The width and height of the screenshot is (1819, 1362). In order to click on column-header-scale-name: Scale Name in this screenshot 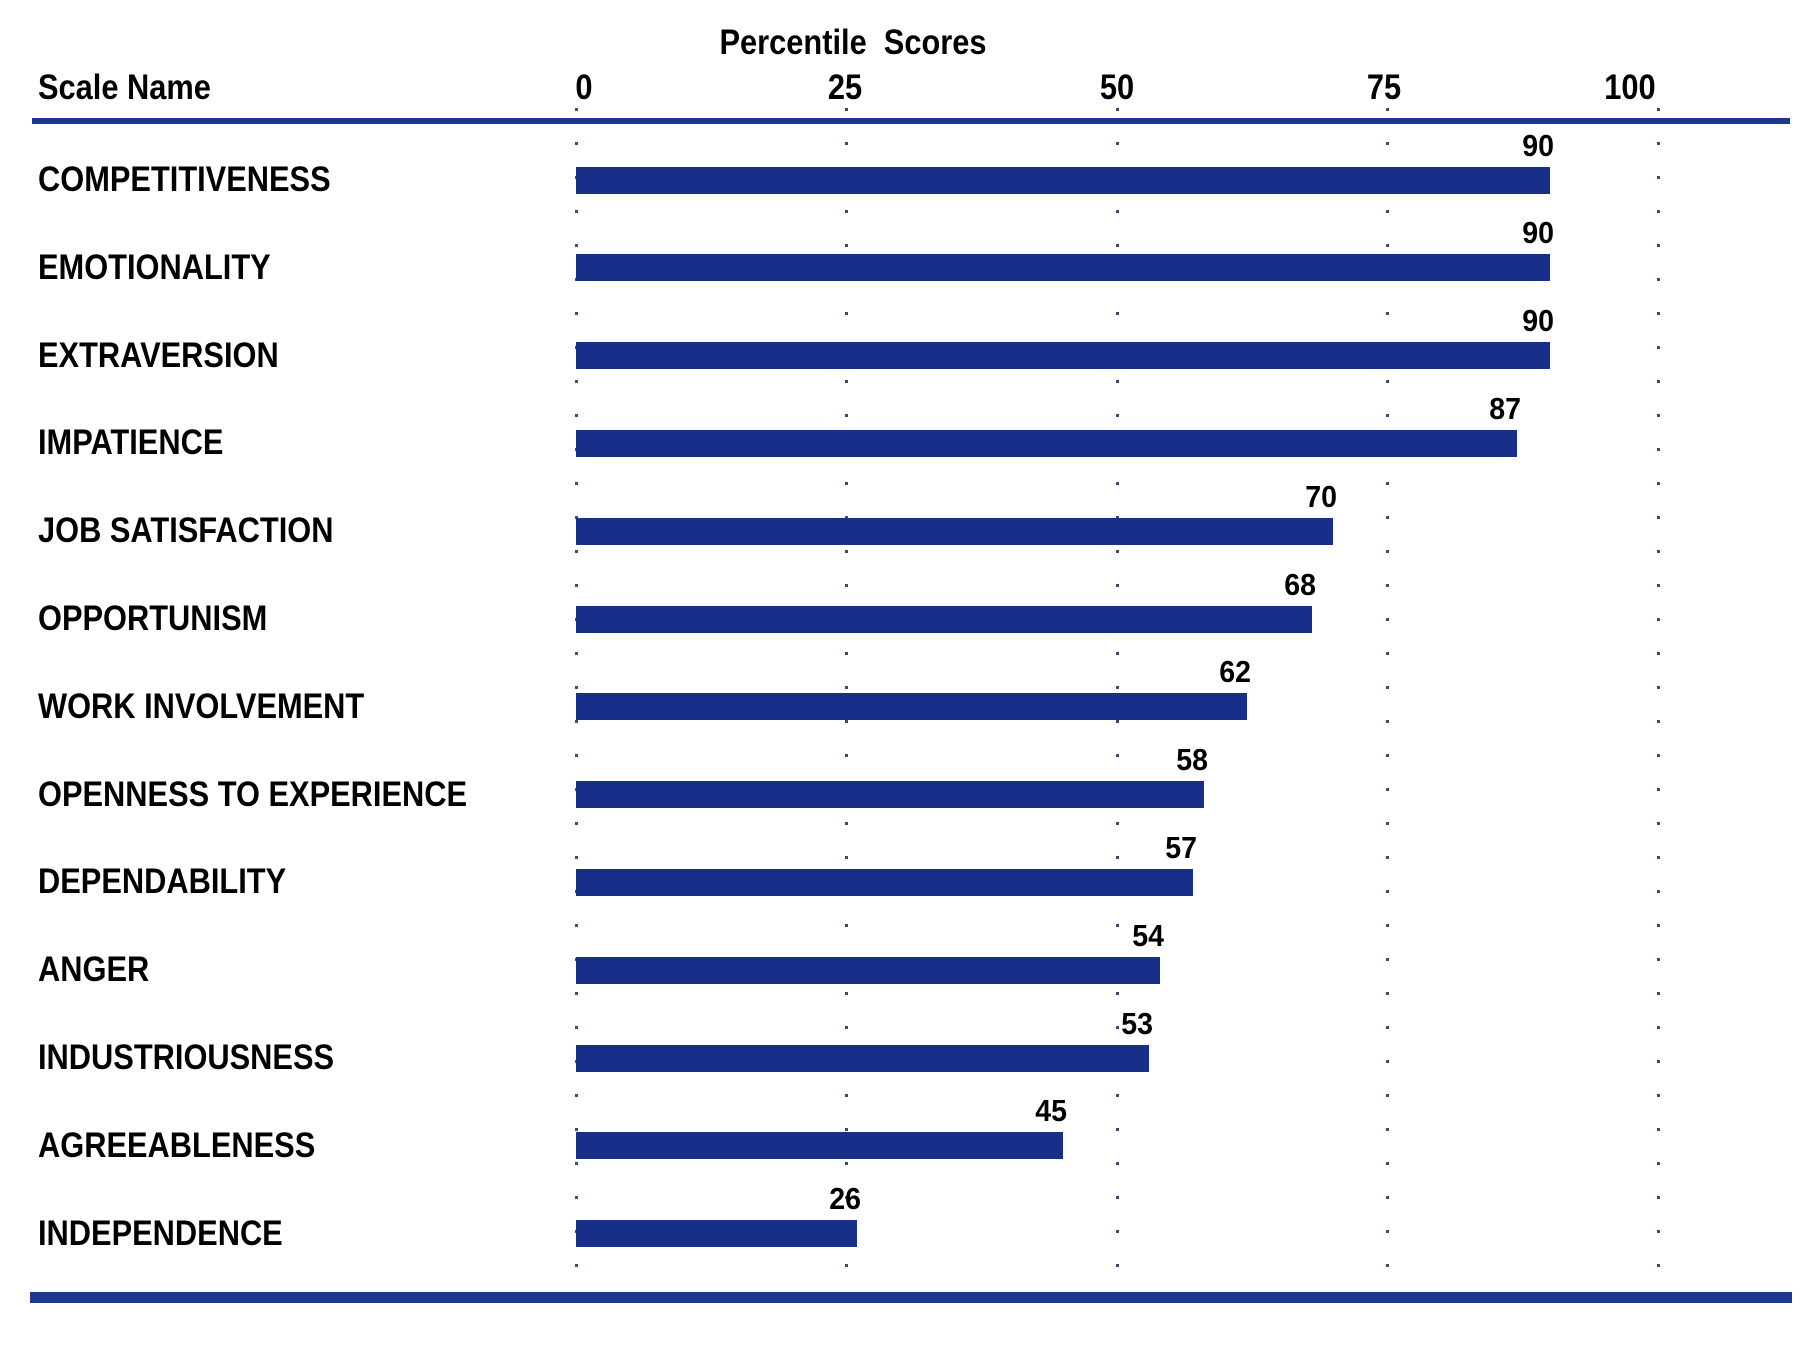, I will do `click(124, 87)`.